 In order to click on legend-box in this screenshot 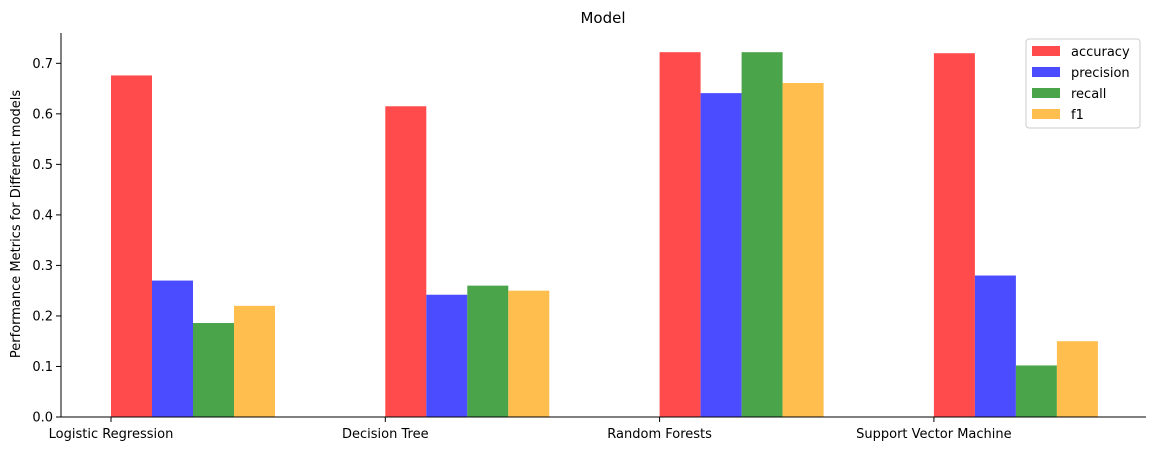, I will do `click(1083, 83)`.